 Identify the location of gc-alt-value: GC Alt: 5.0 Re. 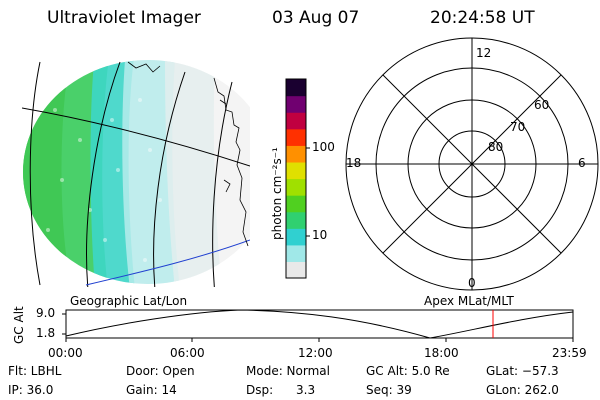
(408, 371).